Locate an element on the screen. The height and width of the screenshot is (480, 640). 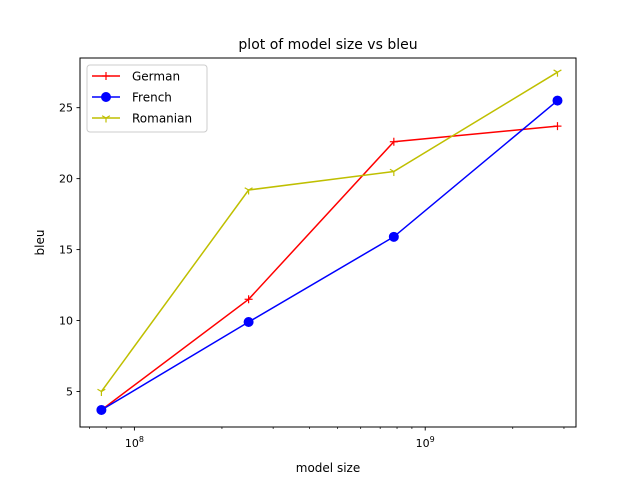
legend: German French Romanian is located at coordinates (147, 98).